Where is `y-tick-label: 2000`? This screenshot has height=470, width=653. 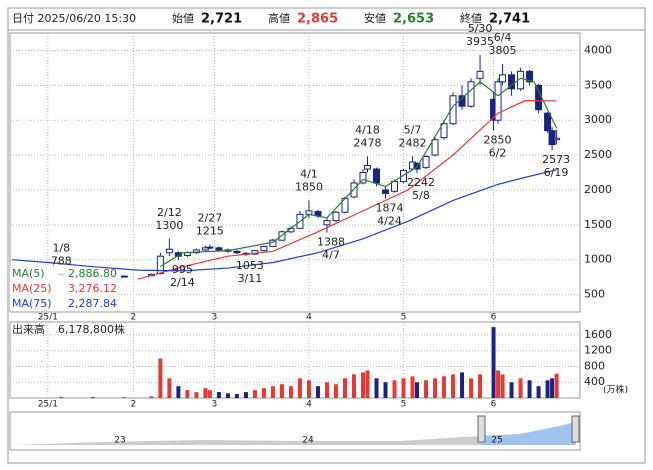 y-tick-label: 2000 is located at coordinates (598, 189).